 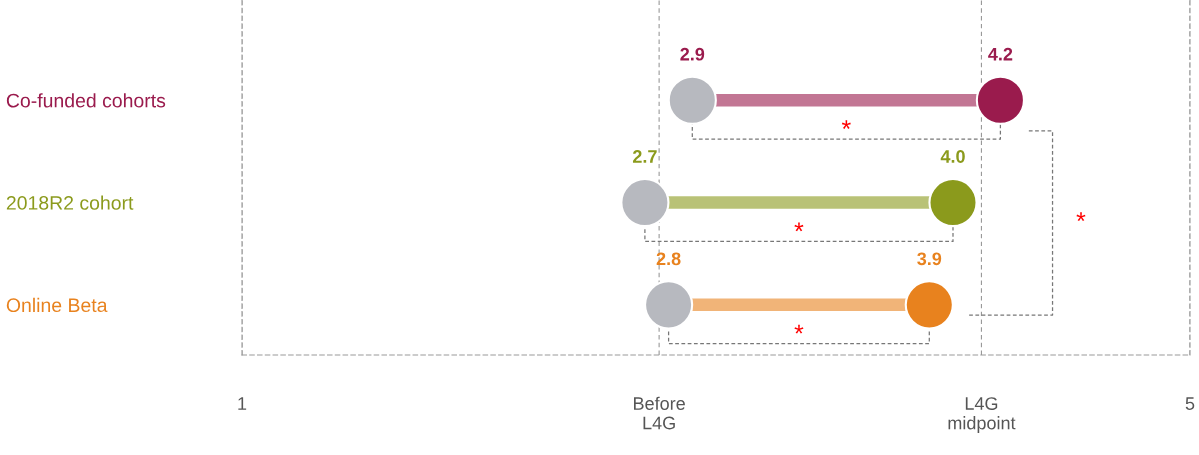 What do you see at coordinates (982, 415) in the screenshot?
I see `x-tick-label: L4G midpoint` at bounding box center [982, 415].